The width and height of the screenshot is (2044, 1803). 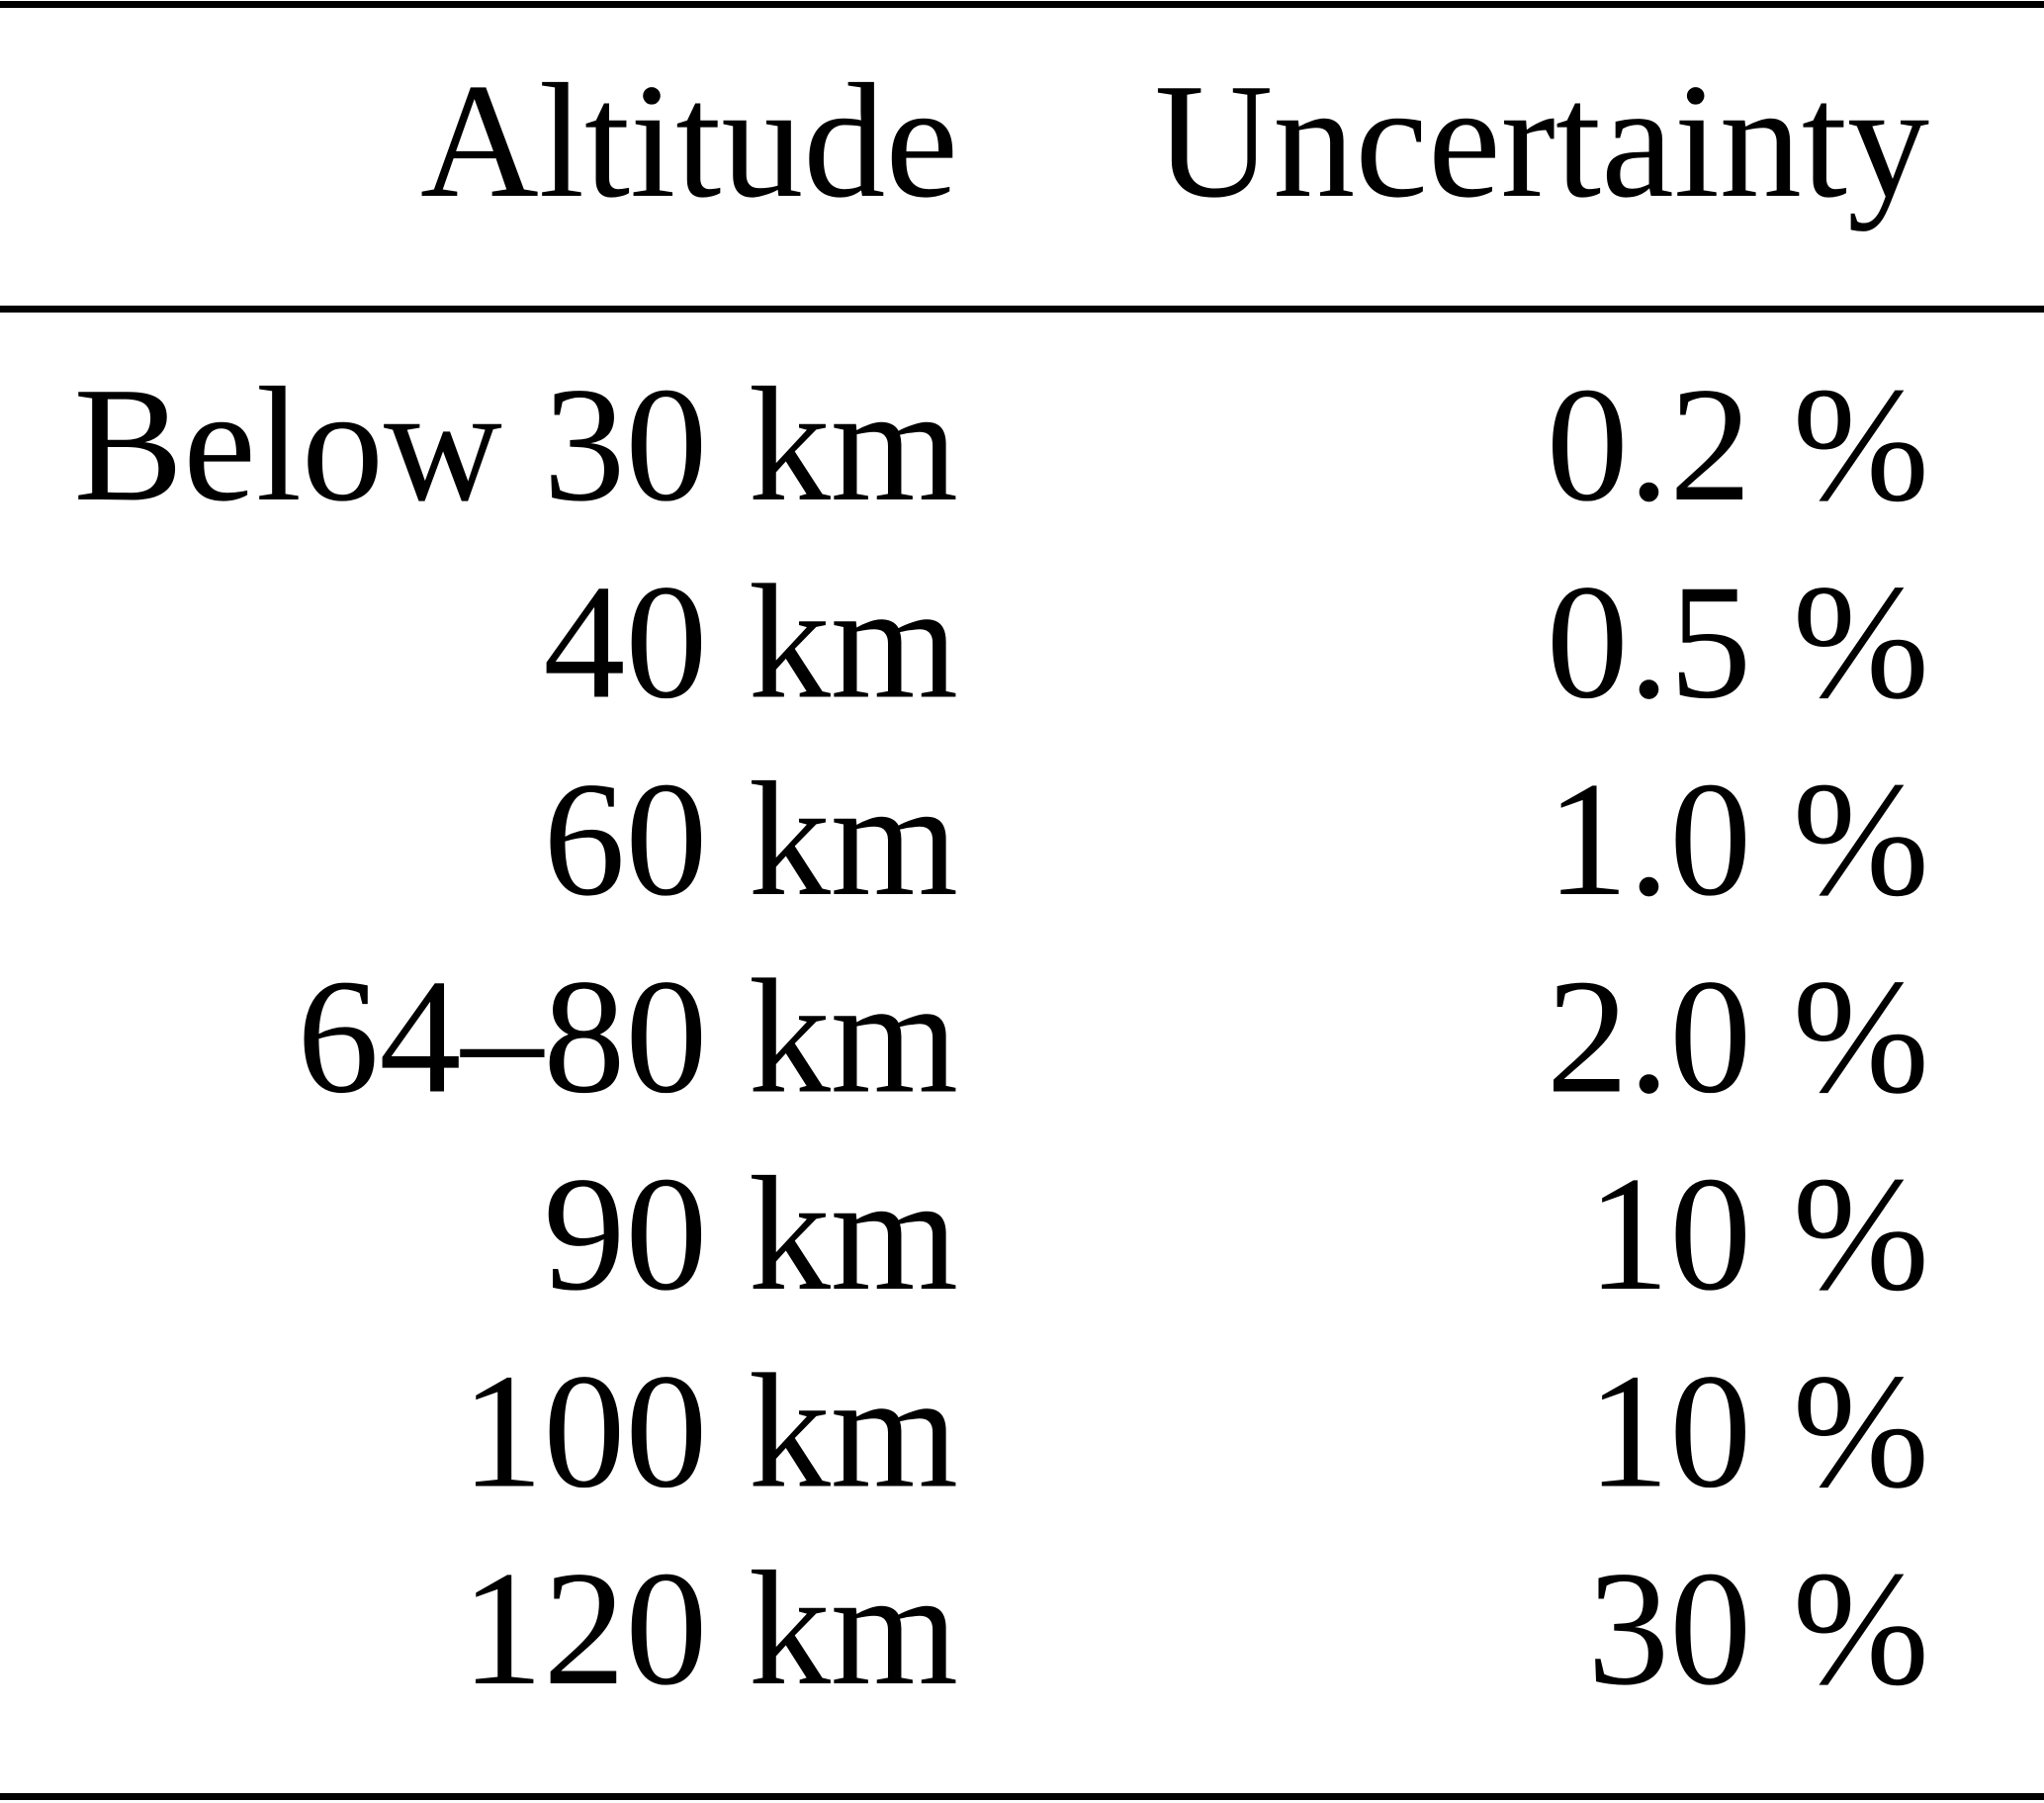 I want to click on uncertainty-cell: 2.0 %, so click(x=1738, y=1036).